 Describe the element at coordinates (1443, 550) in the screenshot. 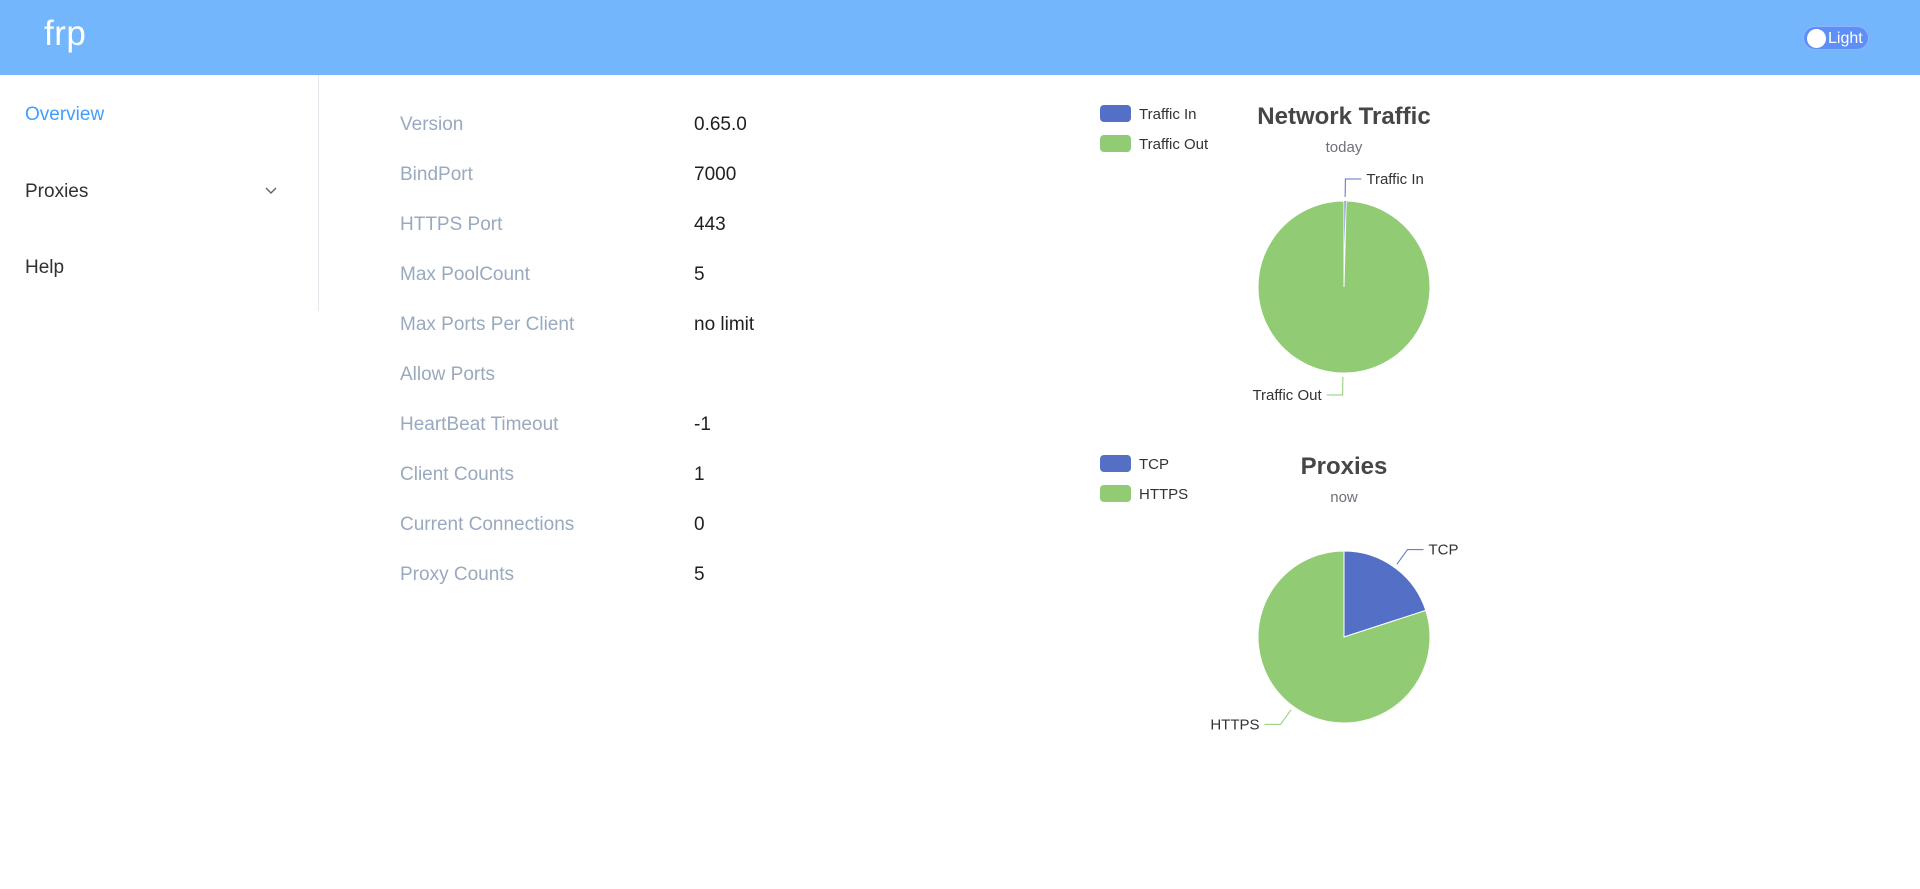

I see `slice-label-tcp: TCP` at that location.